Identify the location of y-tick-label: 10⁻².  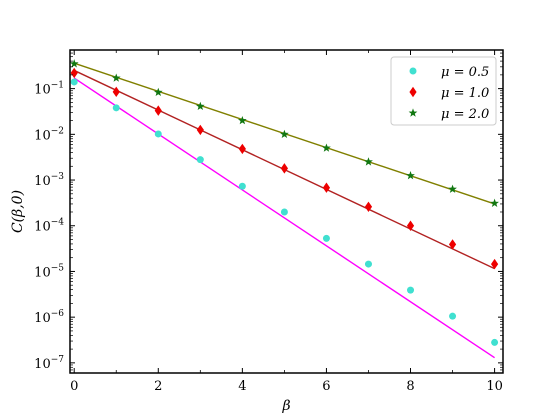
(49, 134).